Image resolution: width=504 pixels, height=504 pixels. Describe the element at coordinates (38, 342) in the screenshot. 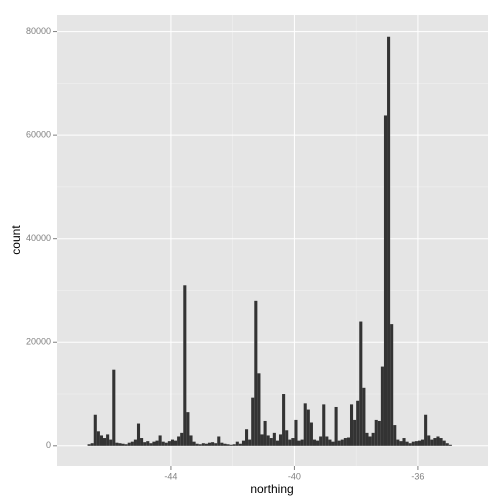

I see `y-tick-label: 20000` at that location.